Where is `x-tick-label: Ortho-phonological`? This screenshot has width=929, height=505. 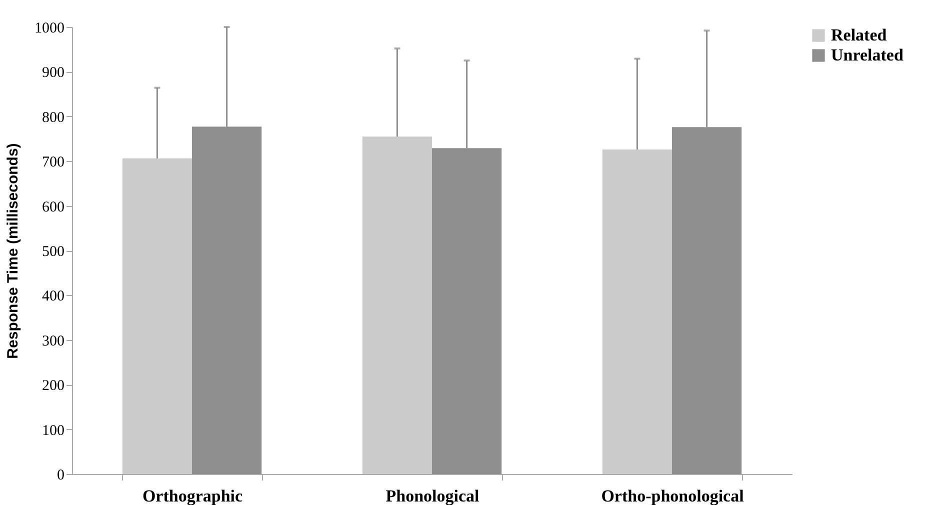
x-tick-label: Ortho-phonological is located at coordinates (672, 495).